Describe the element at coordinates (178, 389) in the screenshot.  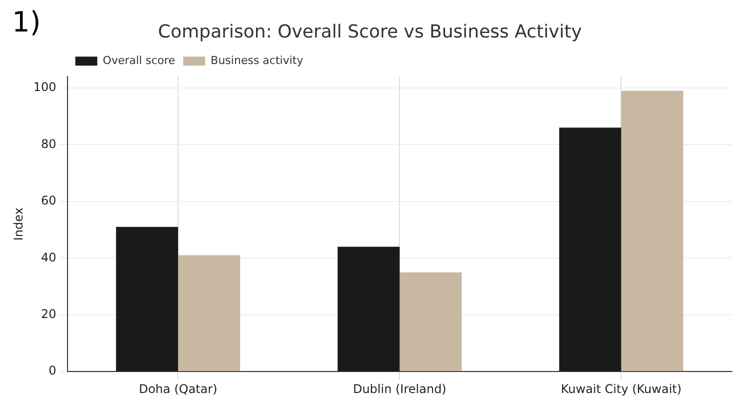
I see `x-tick-label: Doha (Qatar)` at that location.